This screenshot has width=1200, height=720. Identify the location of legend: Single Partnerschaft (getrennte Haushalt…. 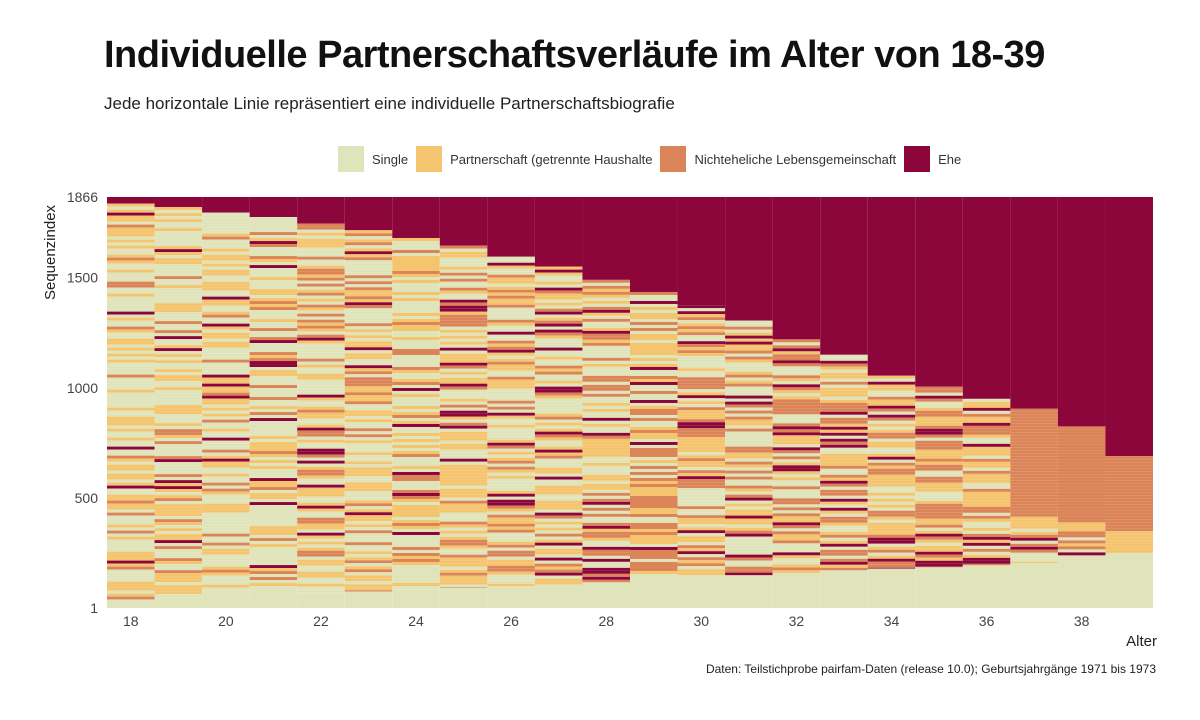
(653, 159).